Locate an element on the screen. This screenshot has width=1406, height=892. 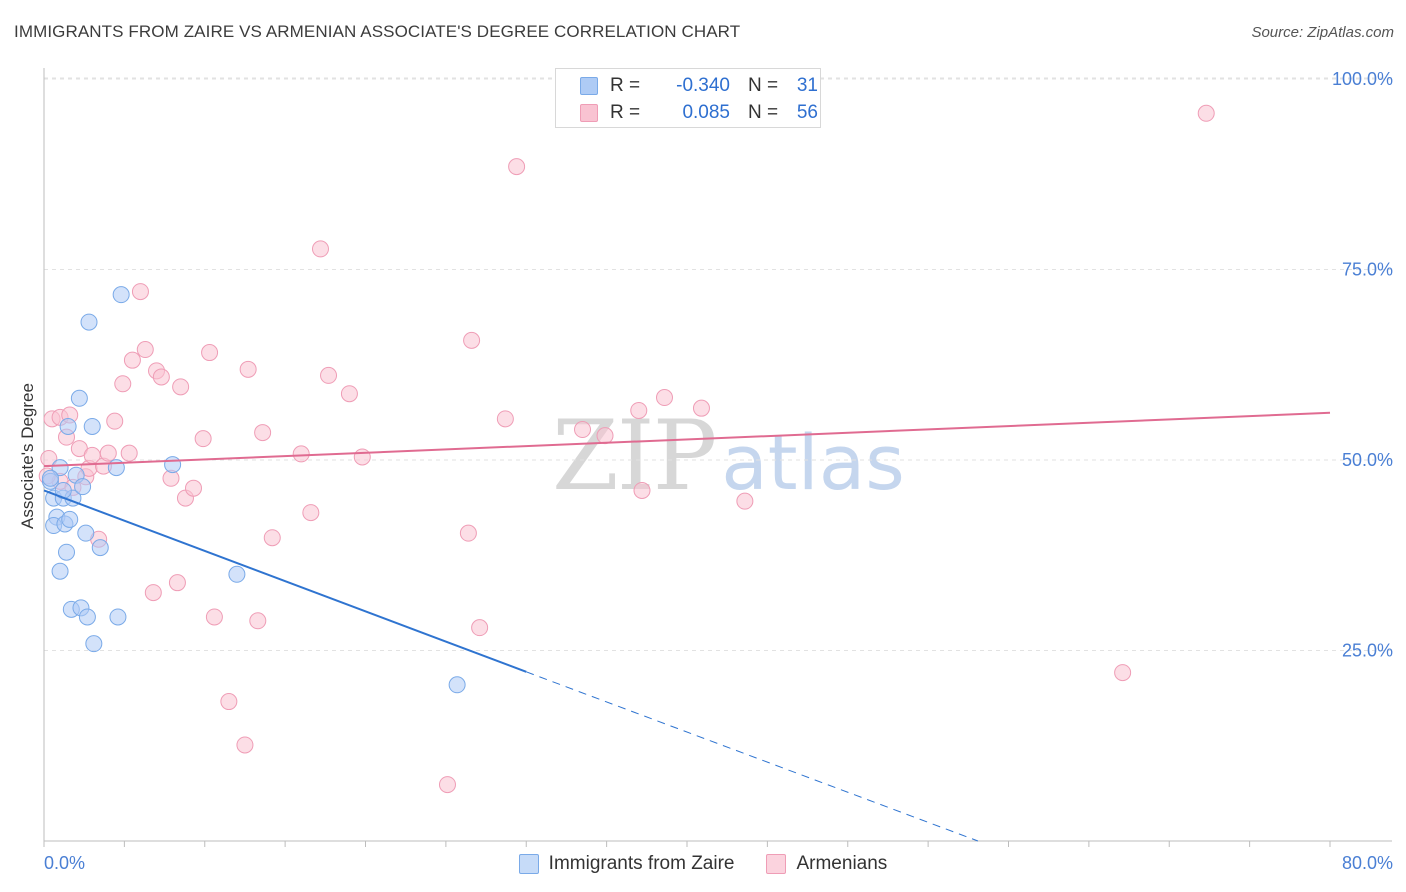
legend-label-armenians: Armenians is located at coordinates (842, 863).